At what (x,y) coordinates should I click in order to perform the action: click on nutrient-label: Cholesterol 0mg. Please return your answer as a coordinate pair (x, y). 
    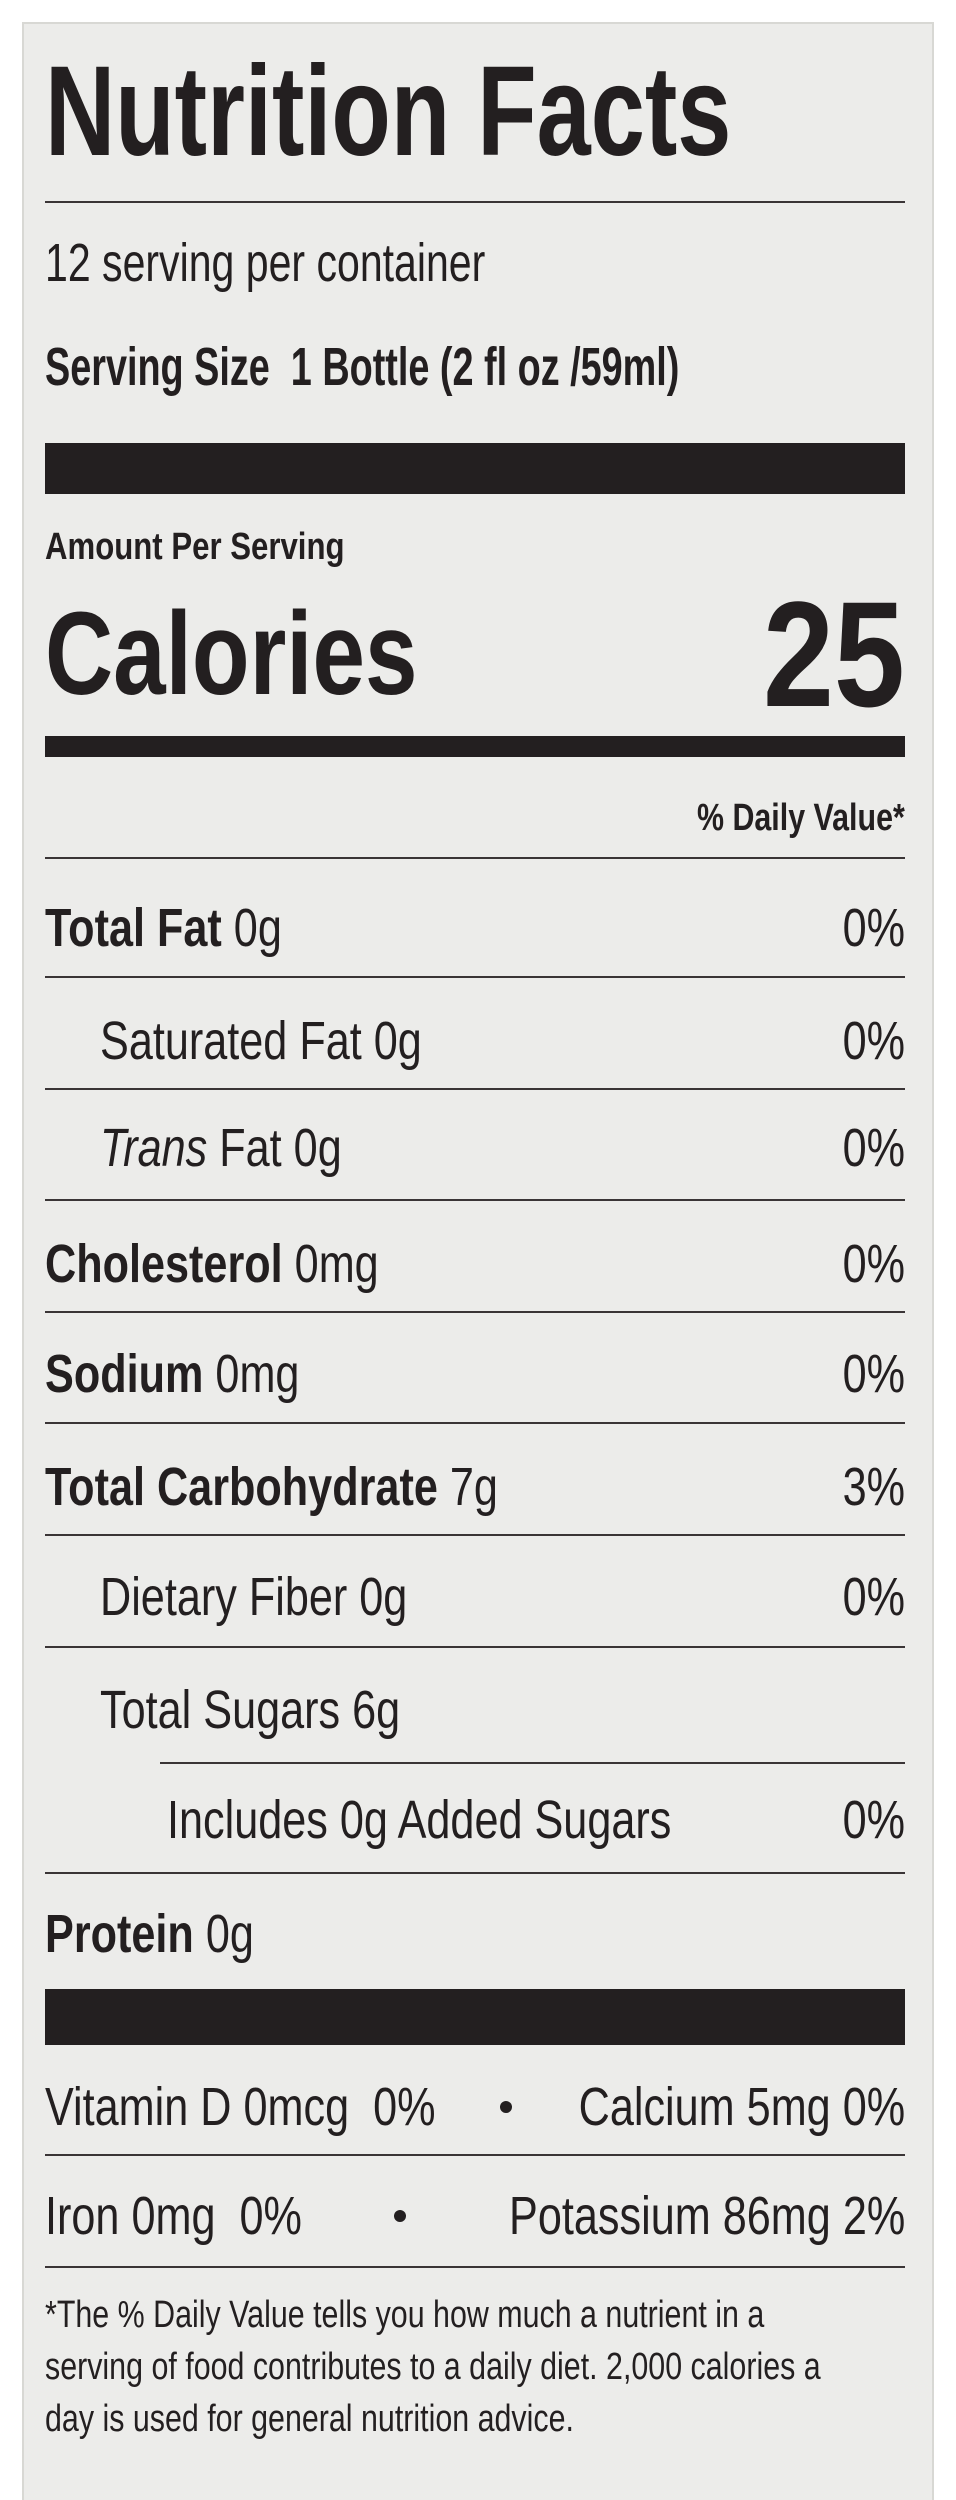
    Looking at the image, I should click on (212, 1264).